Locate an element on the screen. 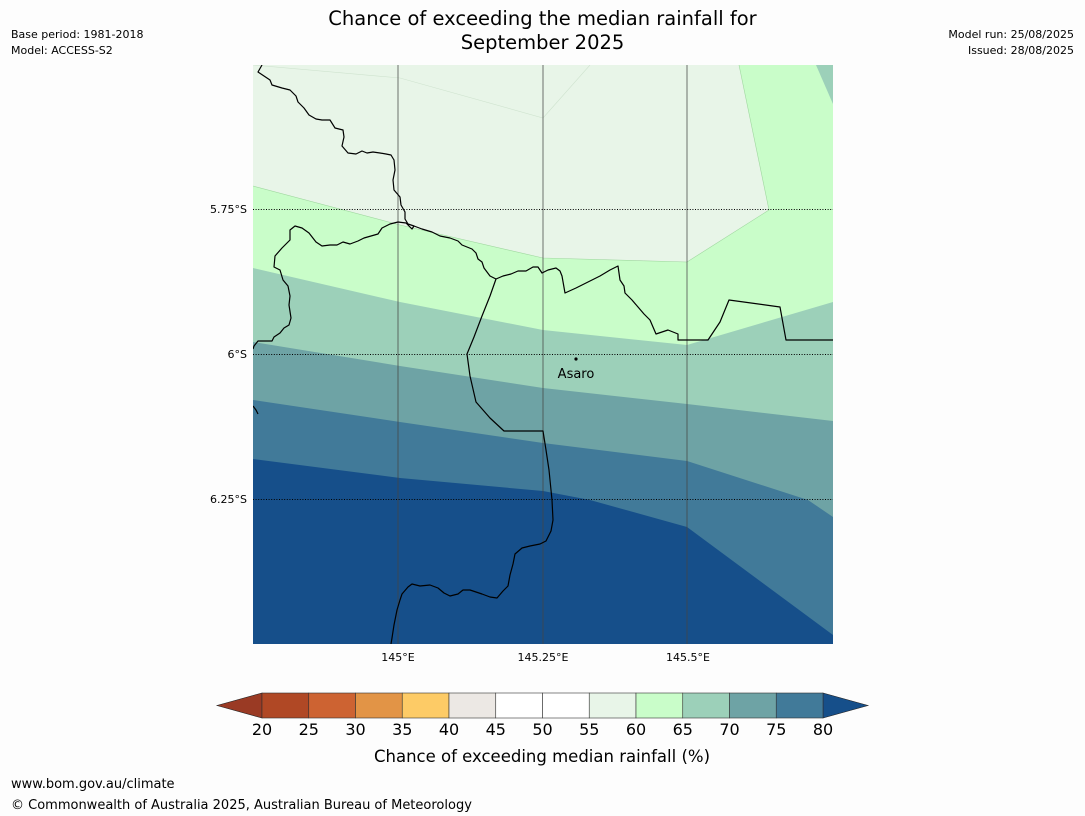 The height and width of the screenshot is (816, 1085). longitude-labels: 145°E 145.25°E 145.5°E is located at coordinates (545, 657).